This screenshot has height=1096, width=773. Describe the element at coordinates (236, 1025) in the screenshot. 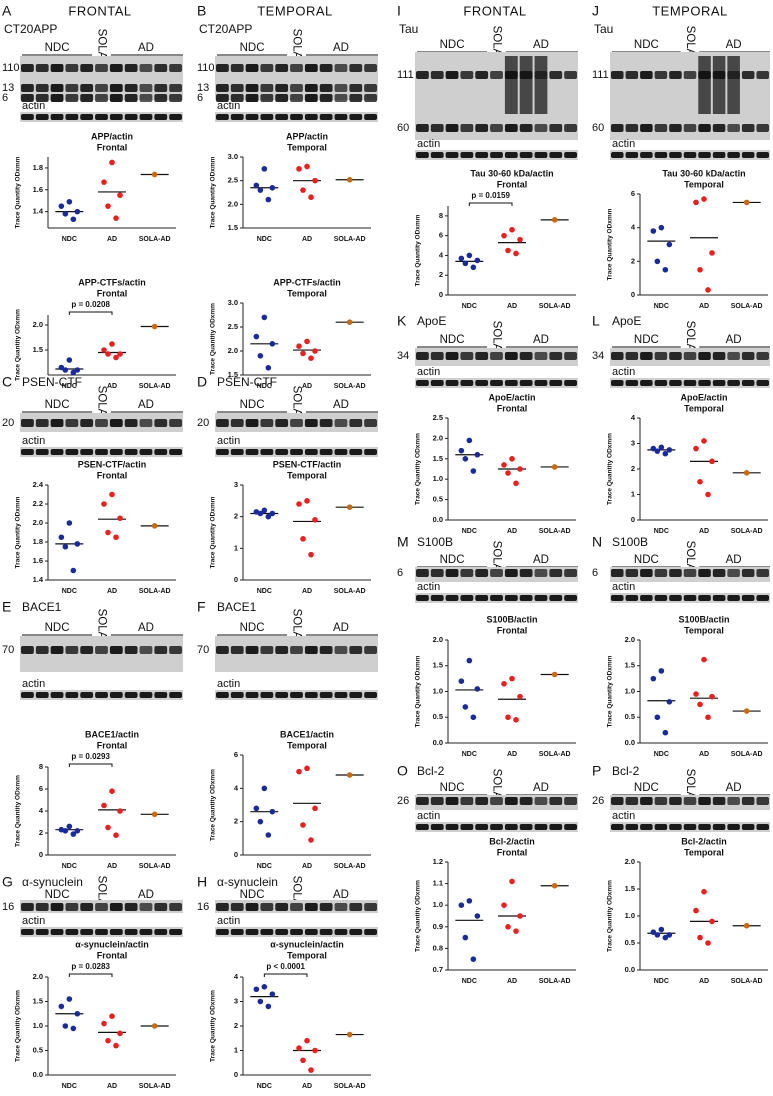

I see `y-tick-label: 2` at that location.